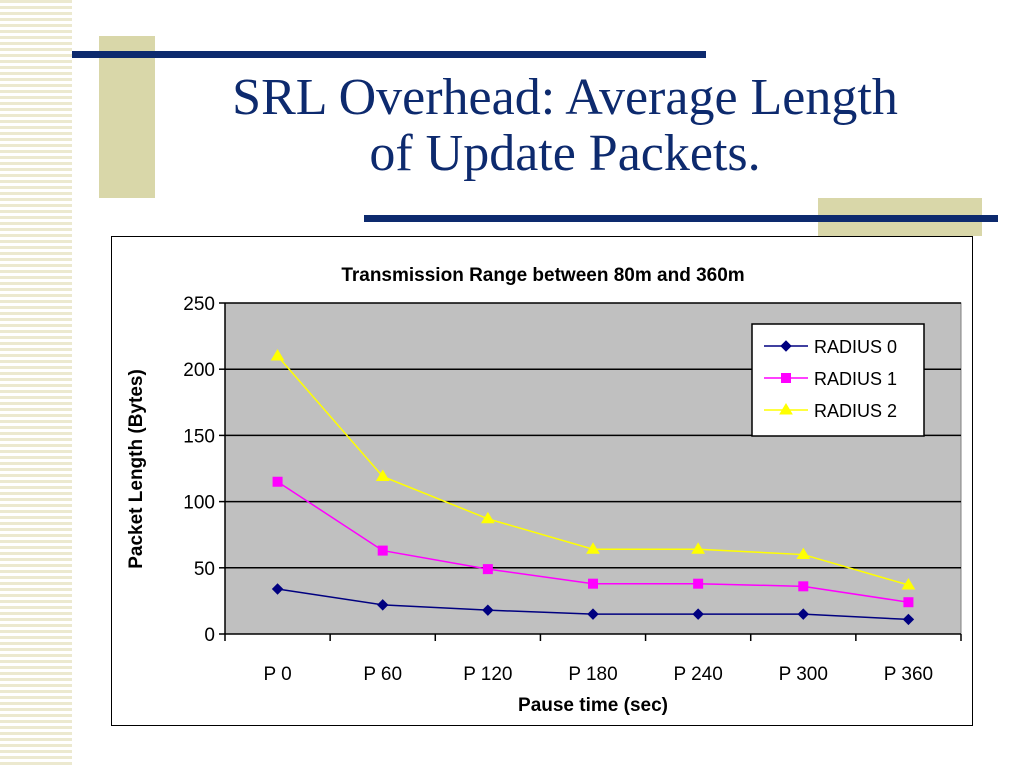 The image size is (1024, 768). I want to click on title-accent-block-left, so click(127, 117).